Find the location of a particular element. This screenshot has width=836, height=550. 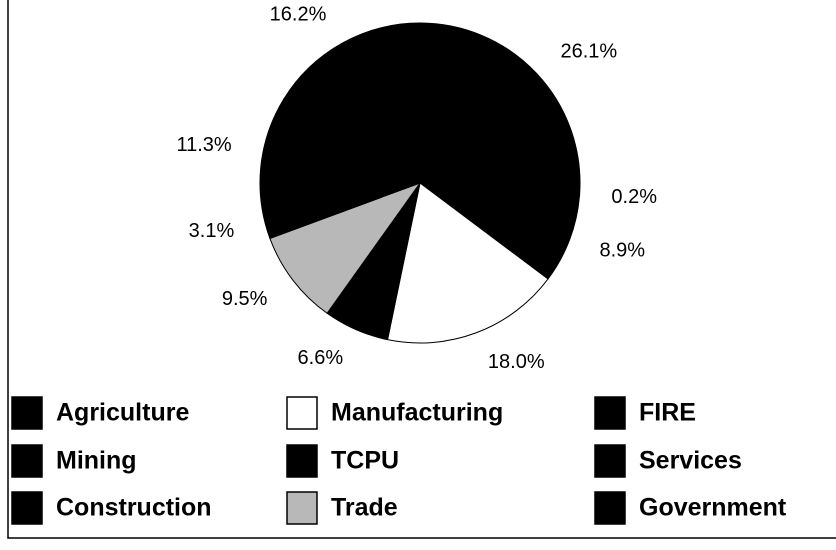

data-label: 26.1% is located at coordinates (588, 51).